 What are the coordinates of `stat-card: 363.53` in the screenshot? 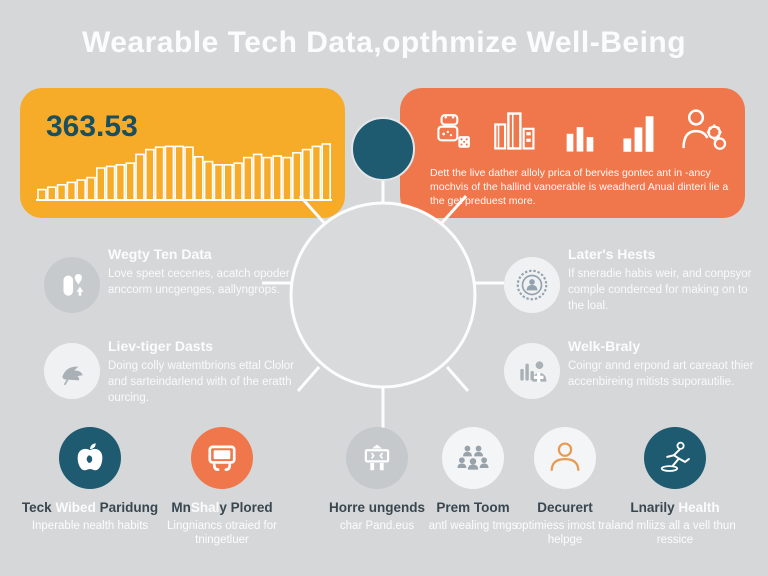 It's located at (182, 153).